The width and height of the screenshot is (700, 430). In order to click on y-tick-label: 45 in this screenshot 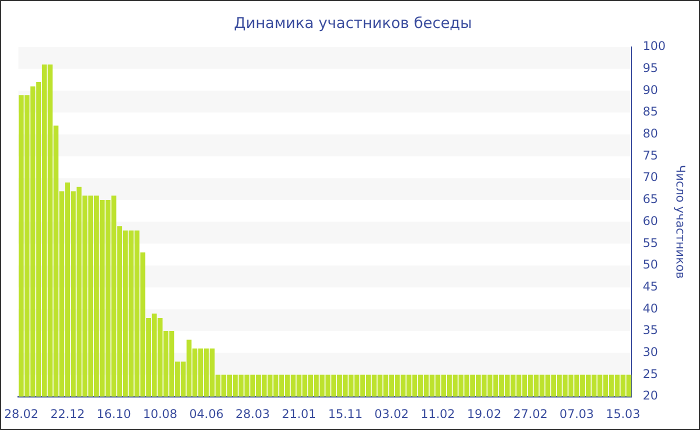, I will do `click(650, 286)`.